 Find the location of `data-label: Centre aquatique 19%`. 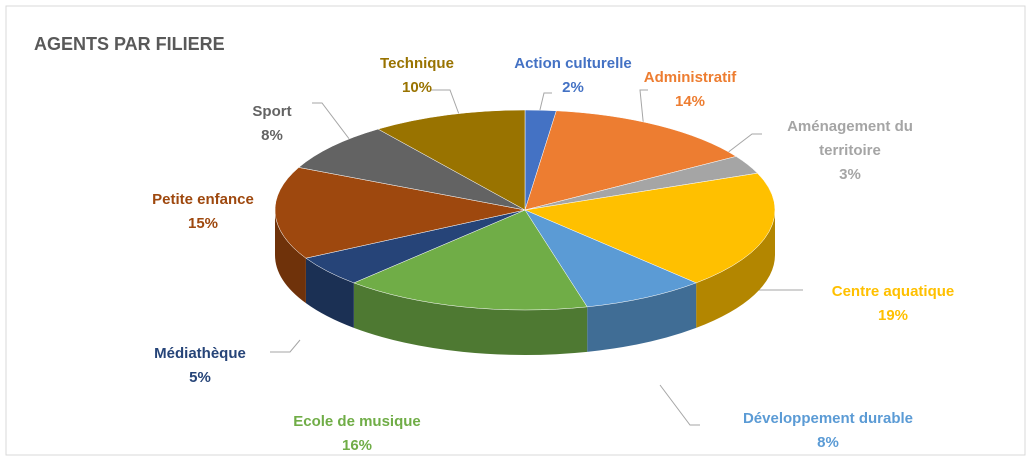

data-label: Centre aquatique 19% is located at coordinates (893, 304).